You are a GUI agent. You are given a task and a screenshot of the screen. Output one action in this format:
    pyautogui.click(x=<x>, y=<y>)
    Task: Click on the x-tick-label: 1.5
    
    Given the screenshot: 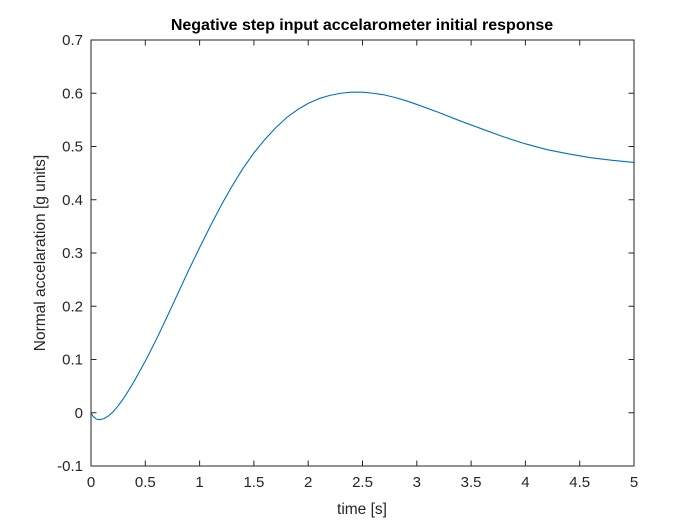 What is the action you would take?
    pyautogui.click(x=253, y=482)
    